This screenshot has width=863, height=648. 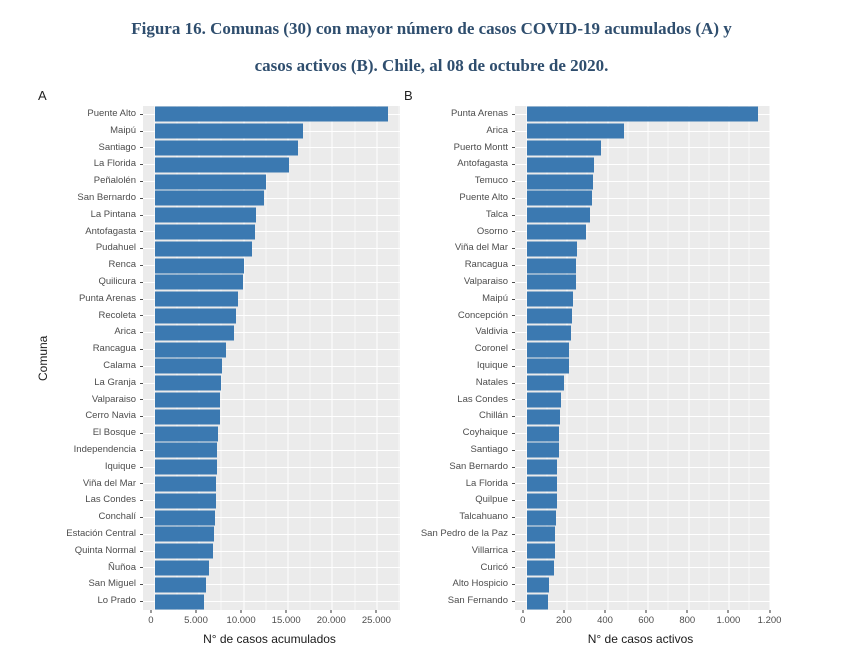 I want to click on bar-row: Las Condes, so click(x=586, y=400).